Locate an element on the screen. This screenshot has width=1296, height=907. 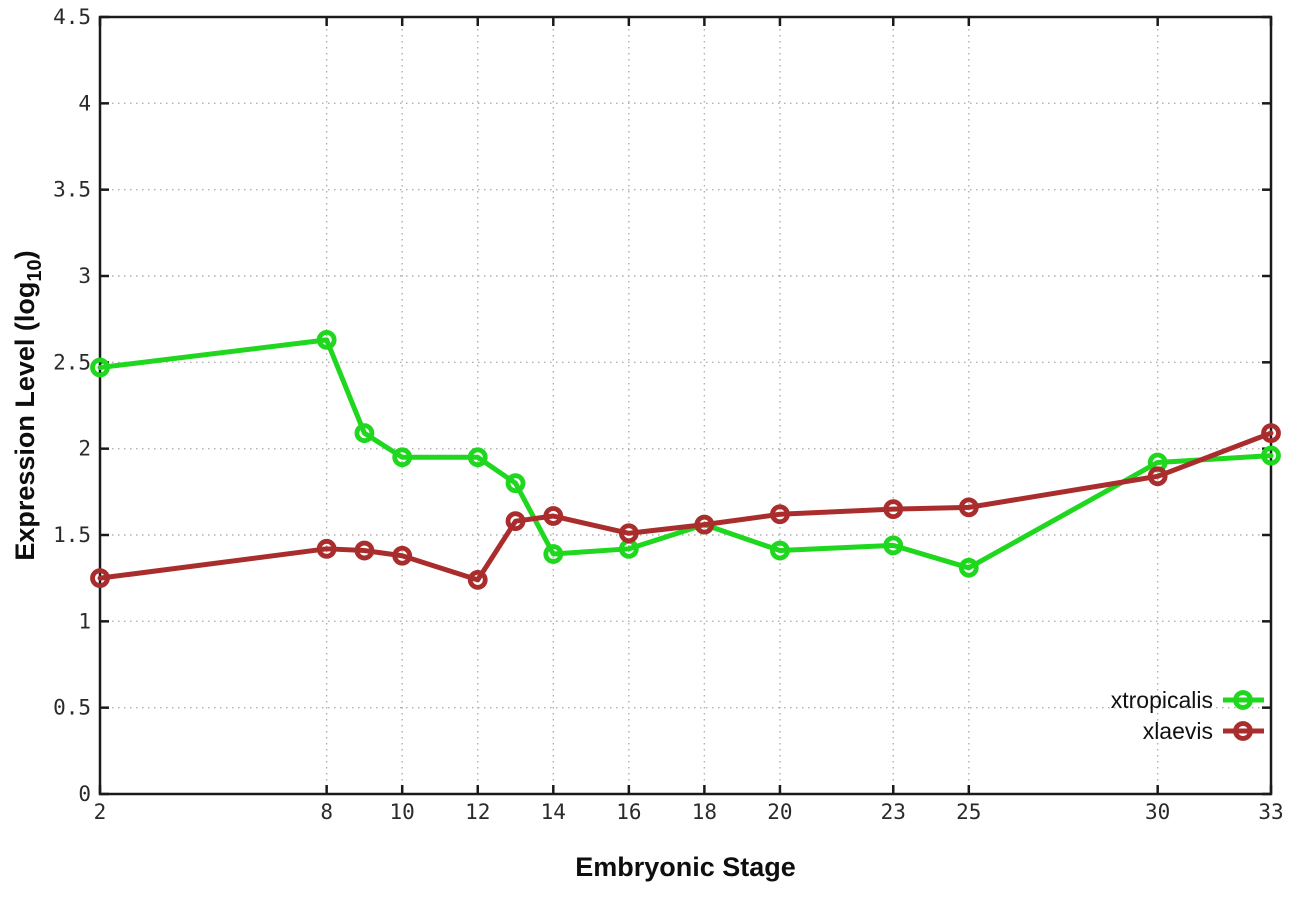
x-tick-label: 25 is located at coordinates (968, 812).